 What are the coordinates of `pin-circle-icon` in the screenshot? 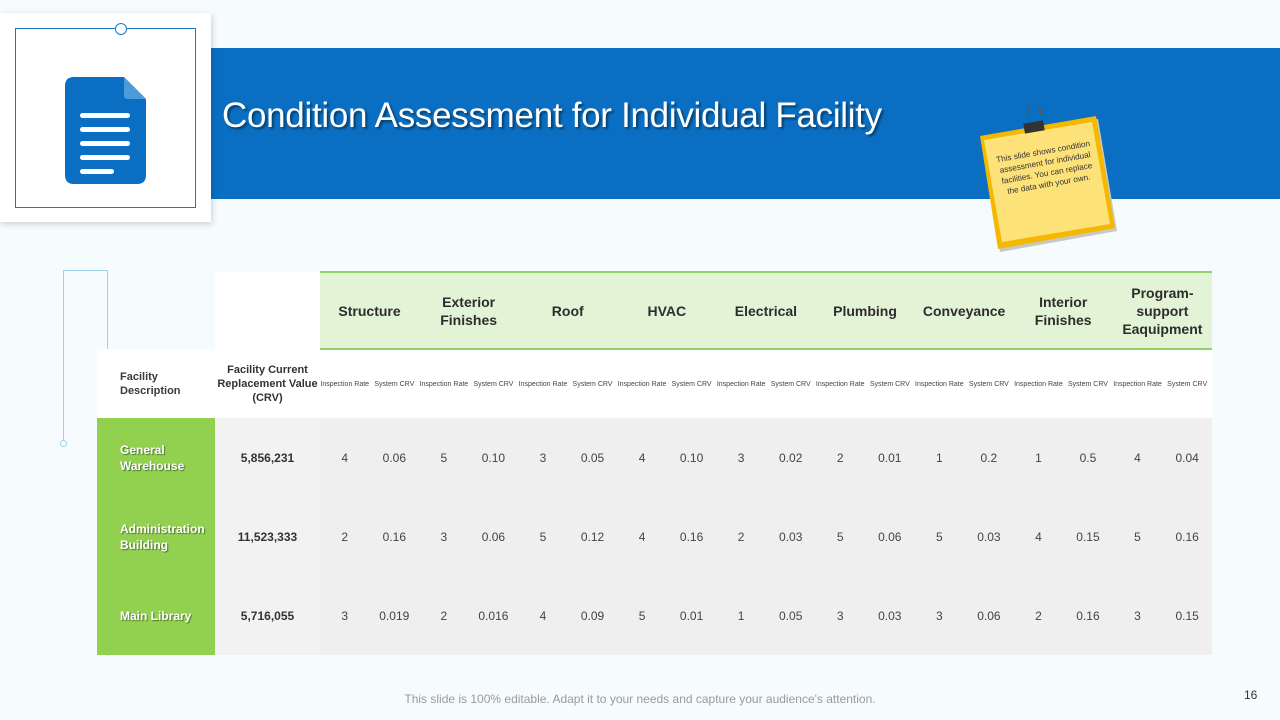 It's located at (121, 29).